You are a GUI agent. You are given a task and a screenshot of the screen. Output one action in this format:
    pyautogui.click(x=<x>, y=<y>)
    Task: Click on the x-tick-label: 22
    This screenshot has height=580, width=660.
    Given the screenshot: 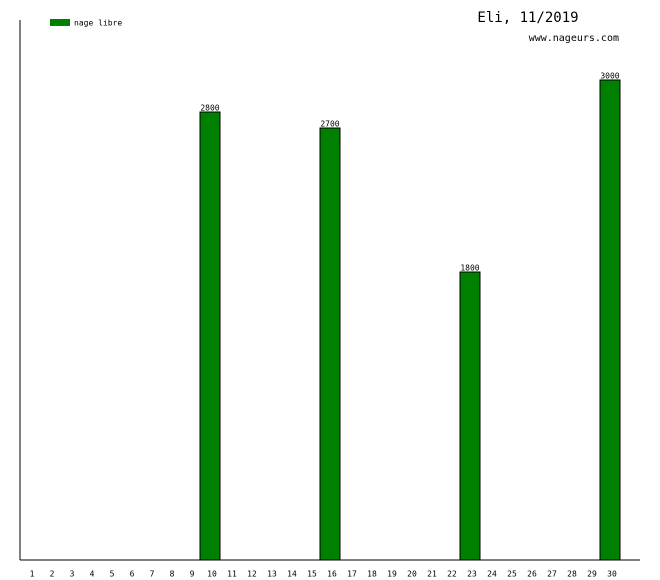 What is the action you would take?
    pyautogui.click(x=452, y=574)
    